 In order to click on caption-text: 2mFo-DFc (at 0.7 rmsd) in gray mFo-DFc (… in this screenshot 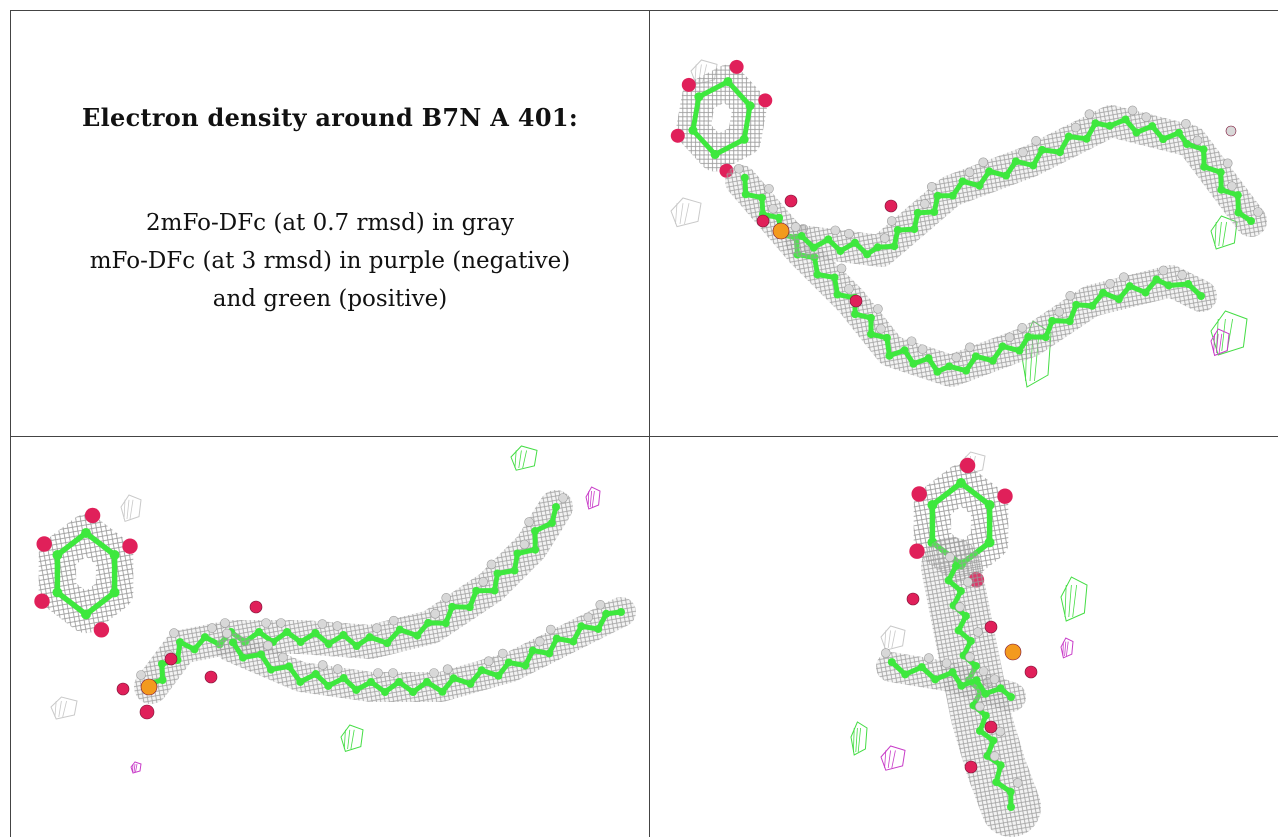, I will do `click(330, 261)`.